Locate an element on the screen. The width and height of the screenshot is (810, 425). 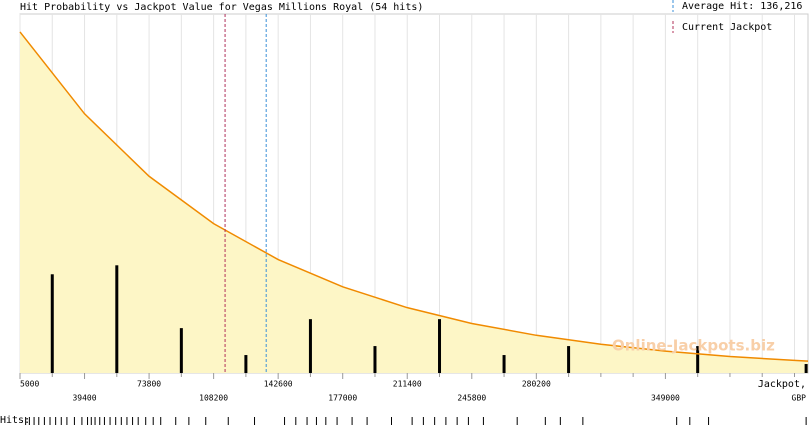
x-tick-label: 5000 is located at coordinates (29, 384).